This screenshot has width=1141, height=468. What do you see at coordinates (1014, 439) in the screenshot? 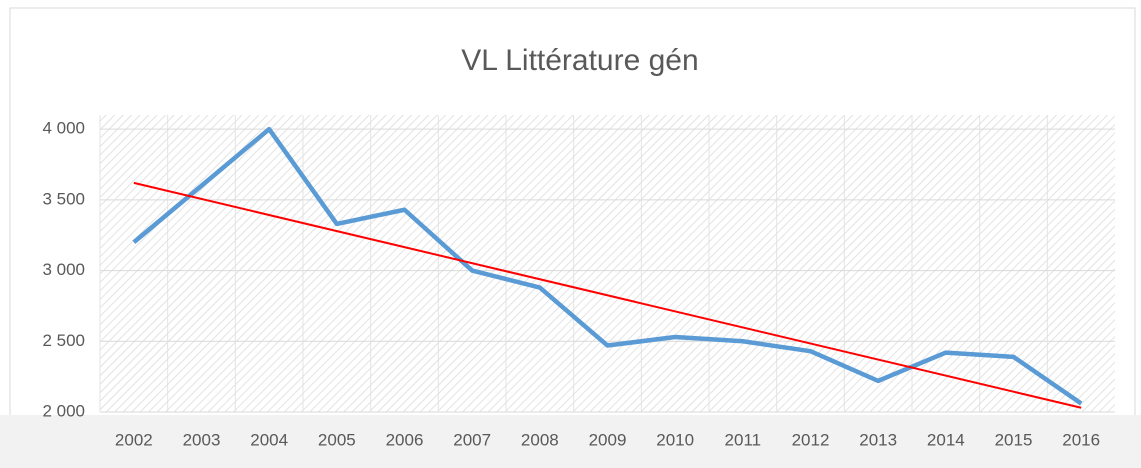
I see `x-tick-label: 2015` at bounding box center [1014, 439].